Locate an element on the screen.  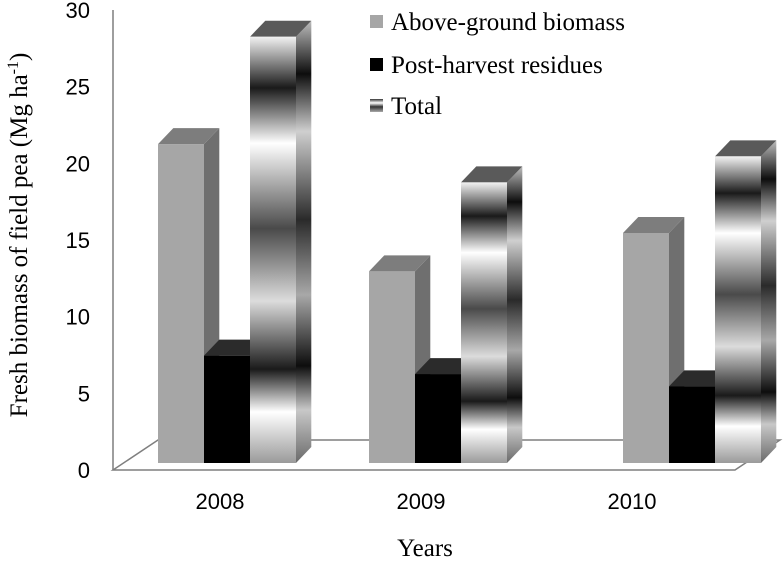
y-axis-title-sup: -1 is located at coordinates (13, 67).